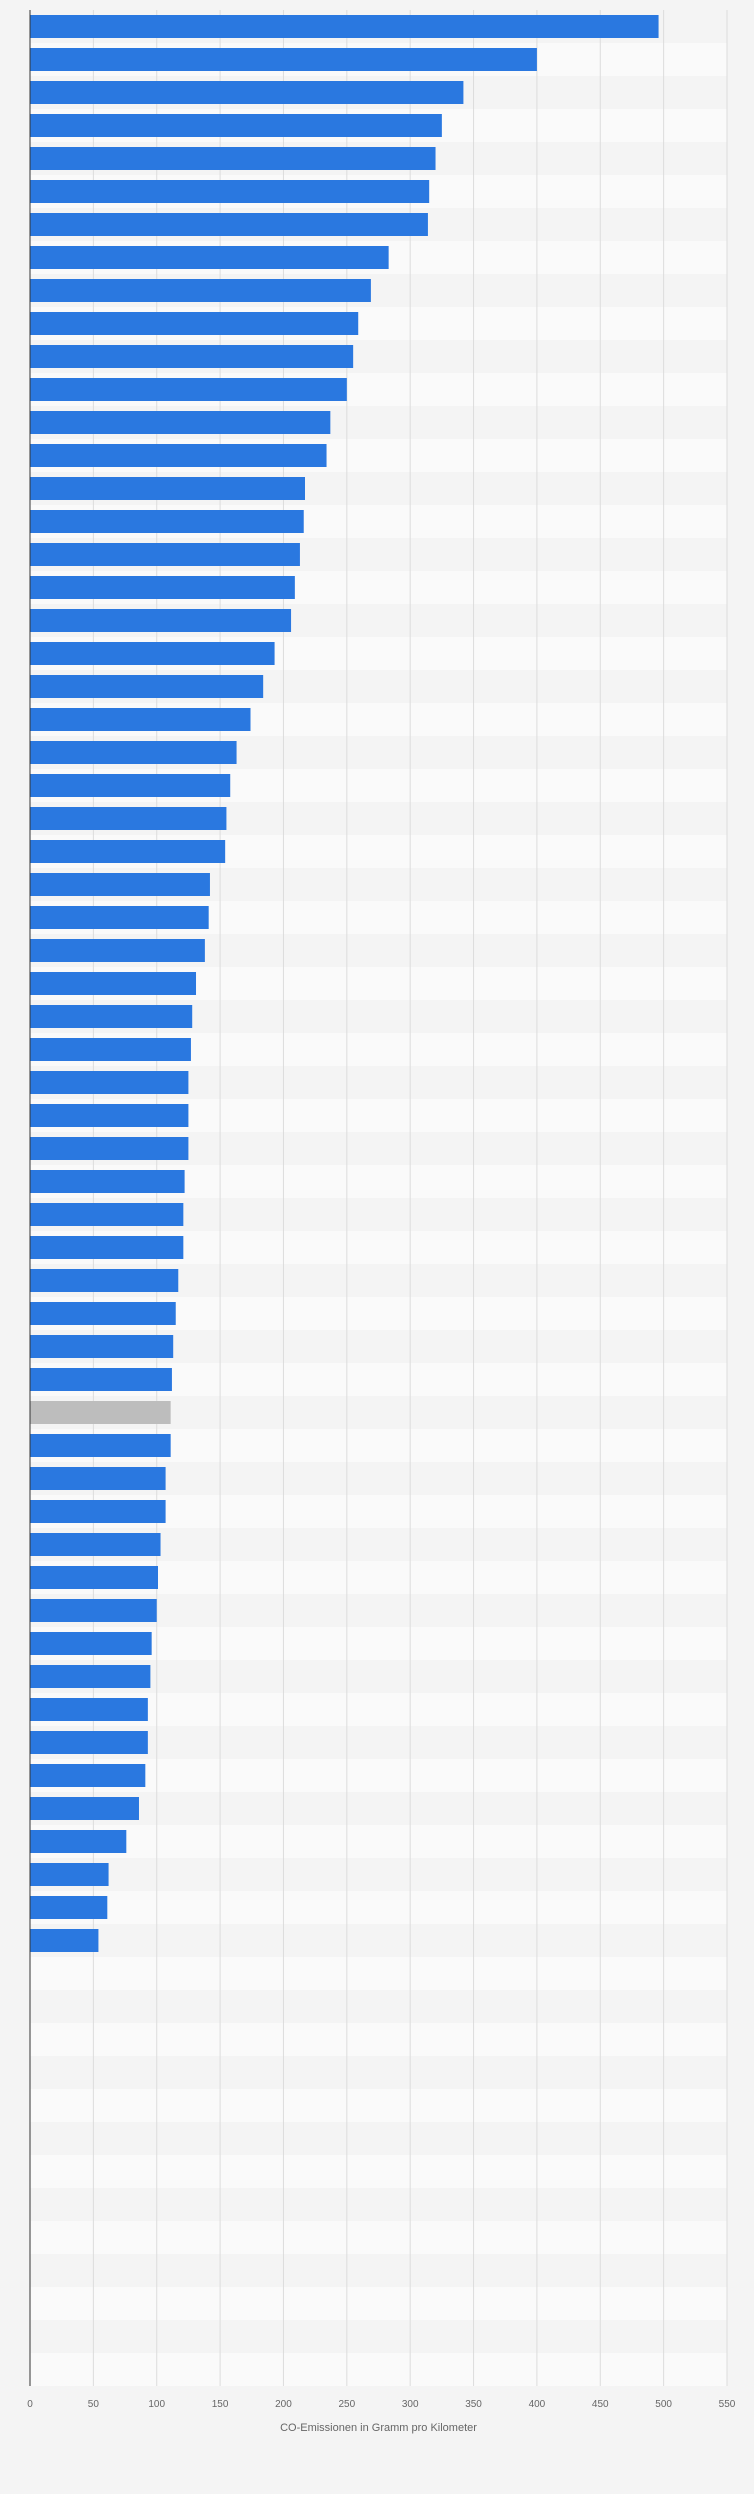  I want to click on x-tick-label: 50, so click(94, 2404).